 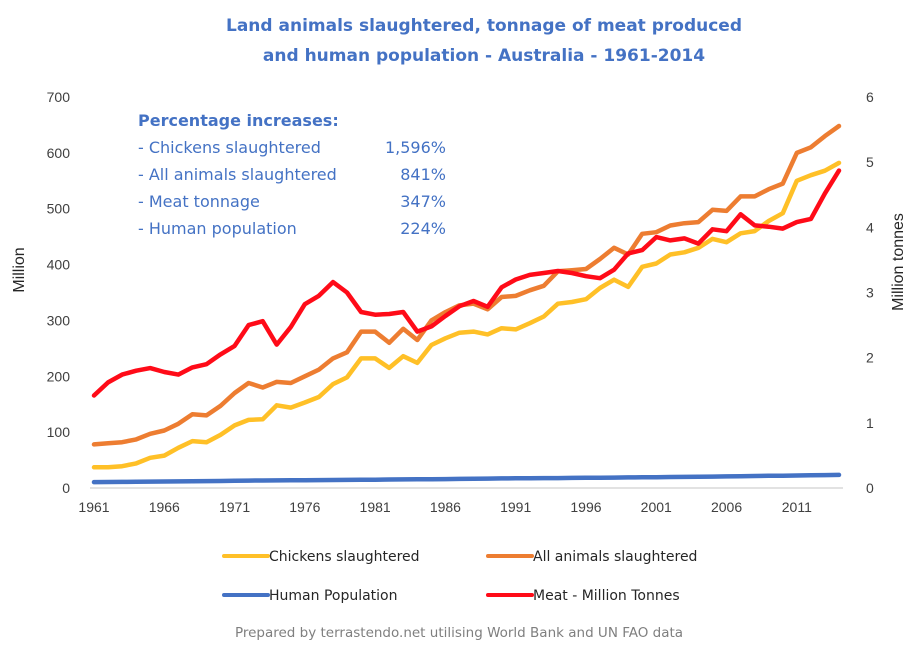 What do you see at coordinates (344, 557) in the screenshot?
I see `legend-label: Chickens slaughtered` at bounding box center [344, 557].